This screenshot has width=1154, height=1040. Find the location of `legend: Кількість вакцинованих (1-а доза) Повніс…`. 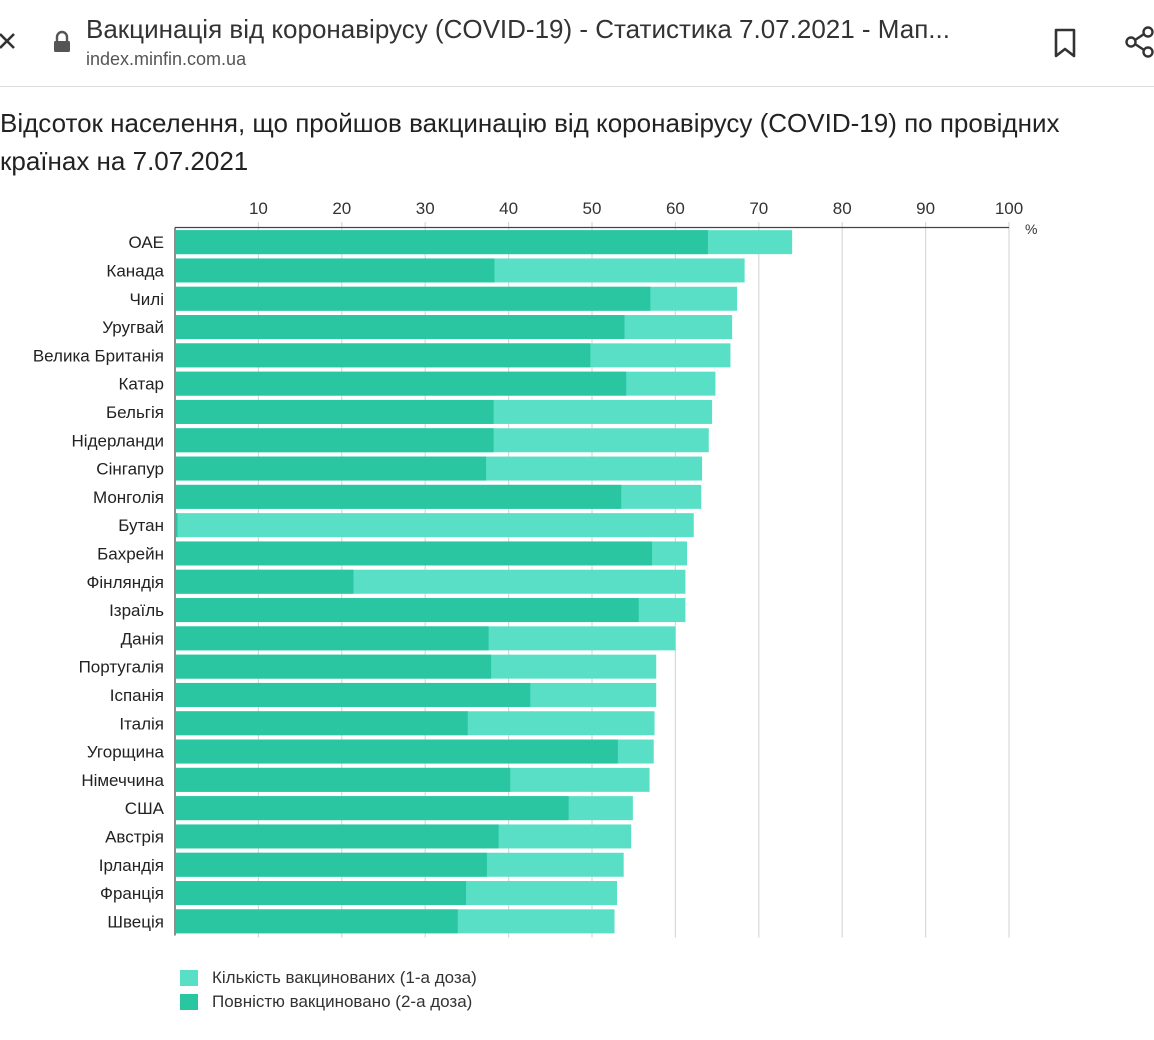

legend: Кількість вакцинованих (1-а доза) Повніс… is located at coordinates (328, 990).